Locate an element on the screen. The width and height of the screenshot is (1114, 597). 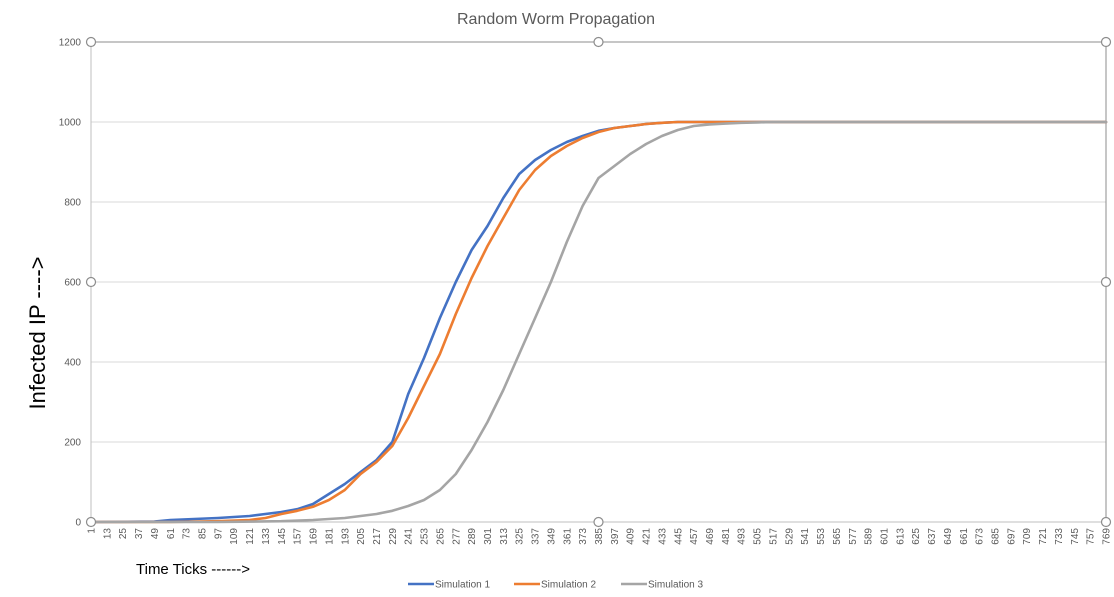
y-tick-label-1000: 1000 is located at coordinates (70, 123).